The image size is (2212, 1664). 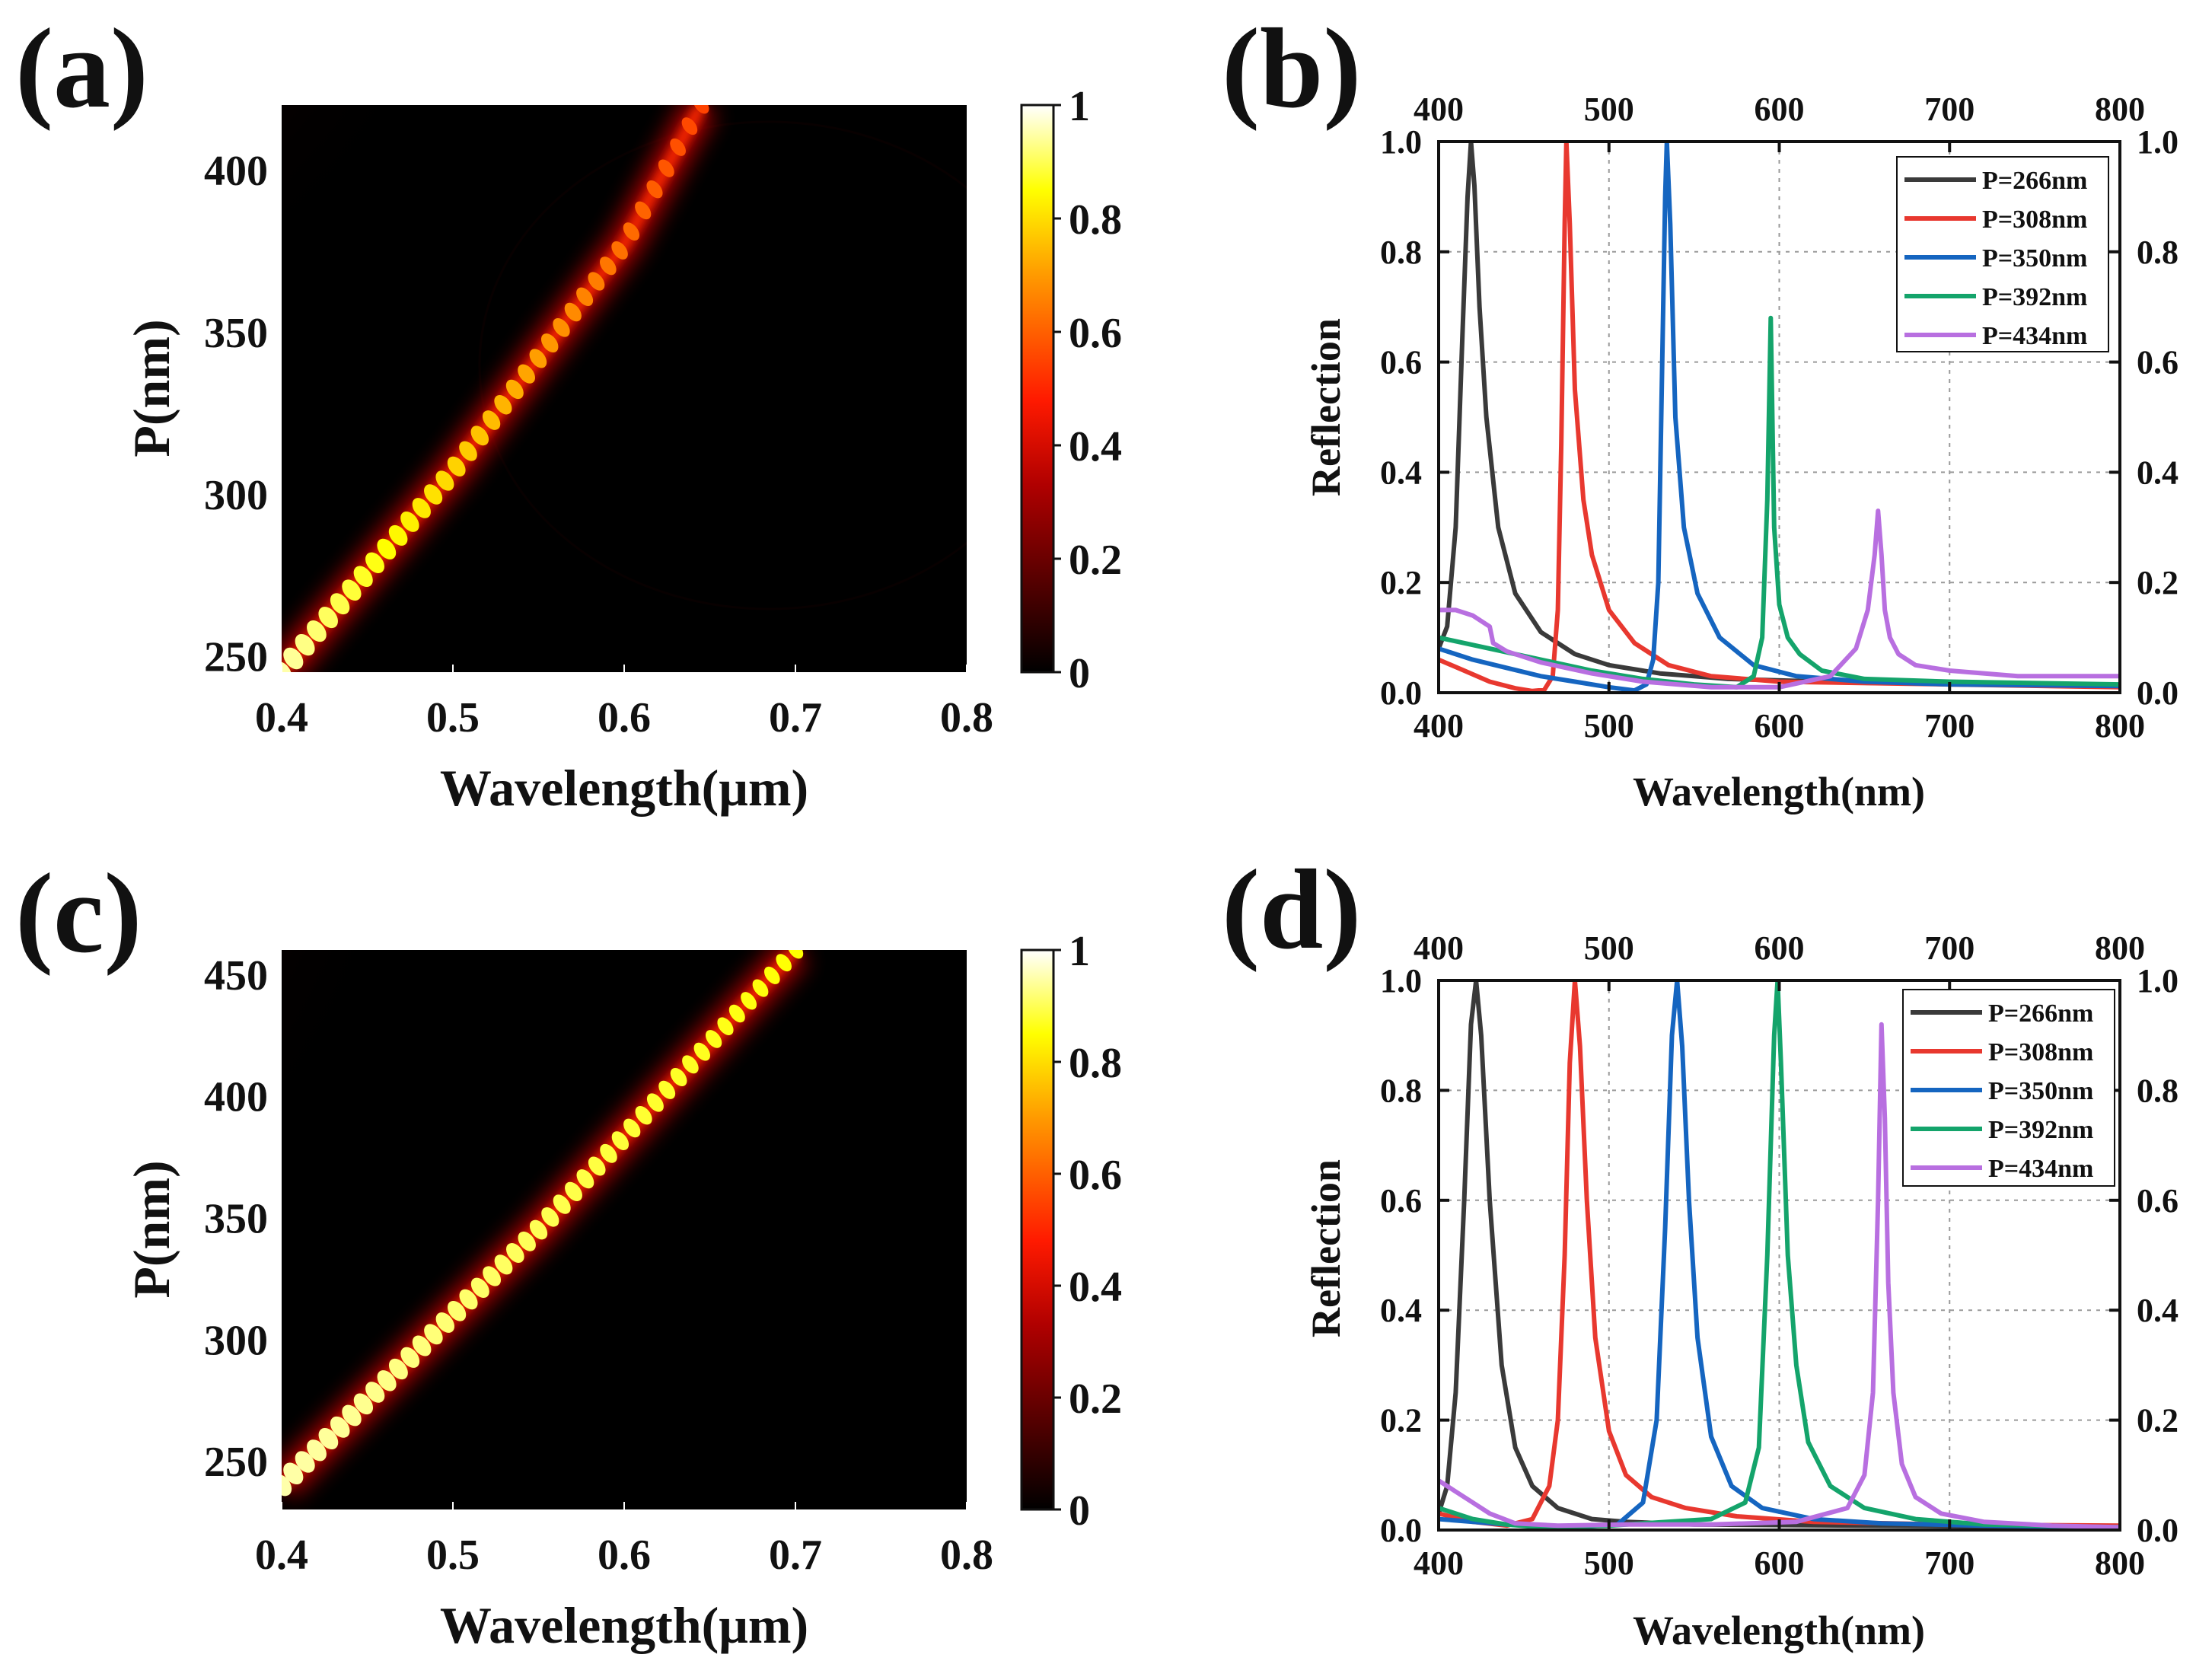 I want to click on colorbar-c-tick-label: 1, so click(x=1079, y=951).